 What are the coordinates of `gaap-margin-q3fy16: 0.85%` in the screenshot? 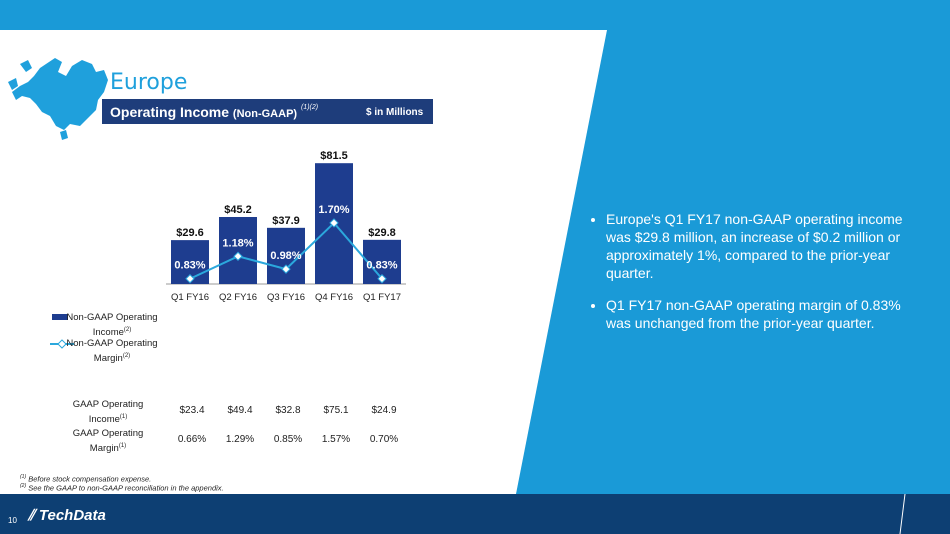 It's located at (288, 439).